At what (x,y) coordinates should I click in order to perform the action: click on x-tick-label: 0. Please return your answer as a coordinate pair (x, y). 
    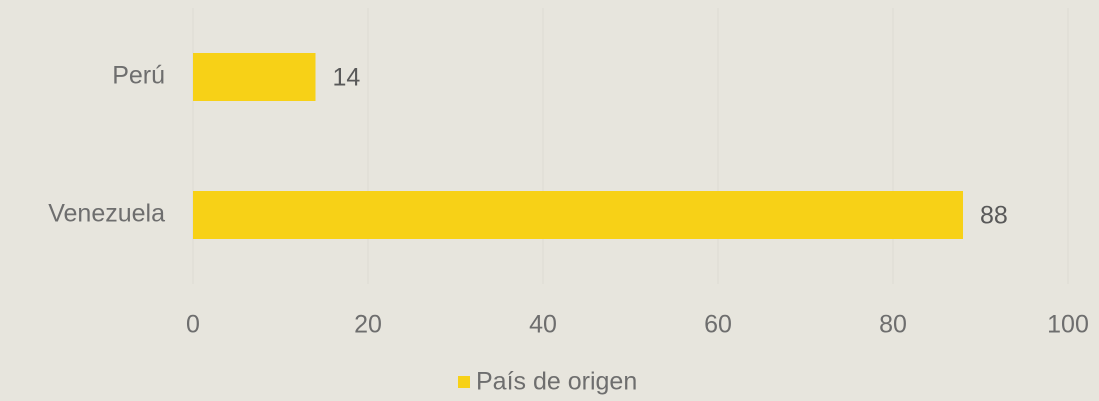
    Looking at the image, I should click on (193, 325).